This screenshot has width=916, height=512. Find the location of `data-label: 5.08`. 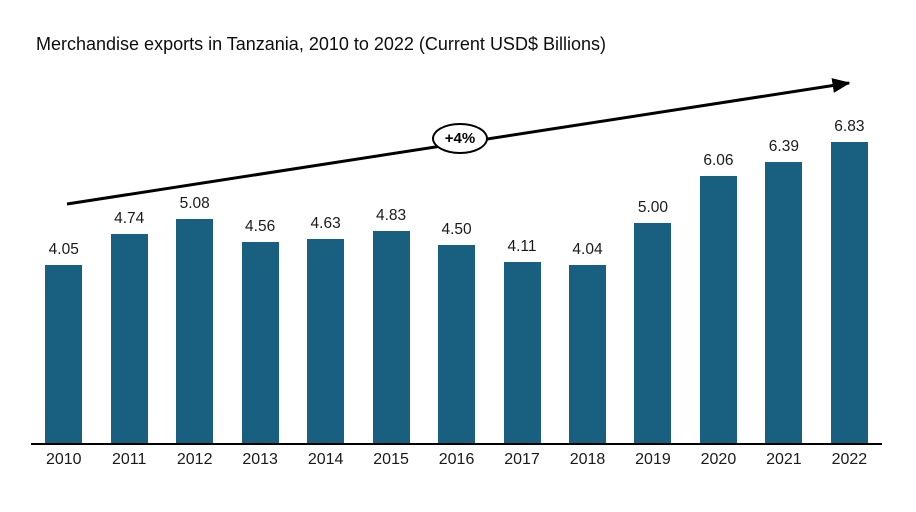

data-label: 5.08 is located at coordinates (194, 203).